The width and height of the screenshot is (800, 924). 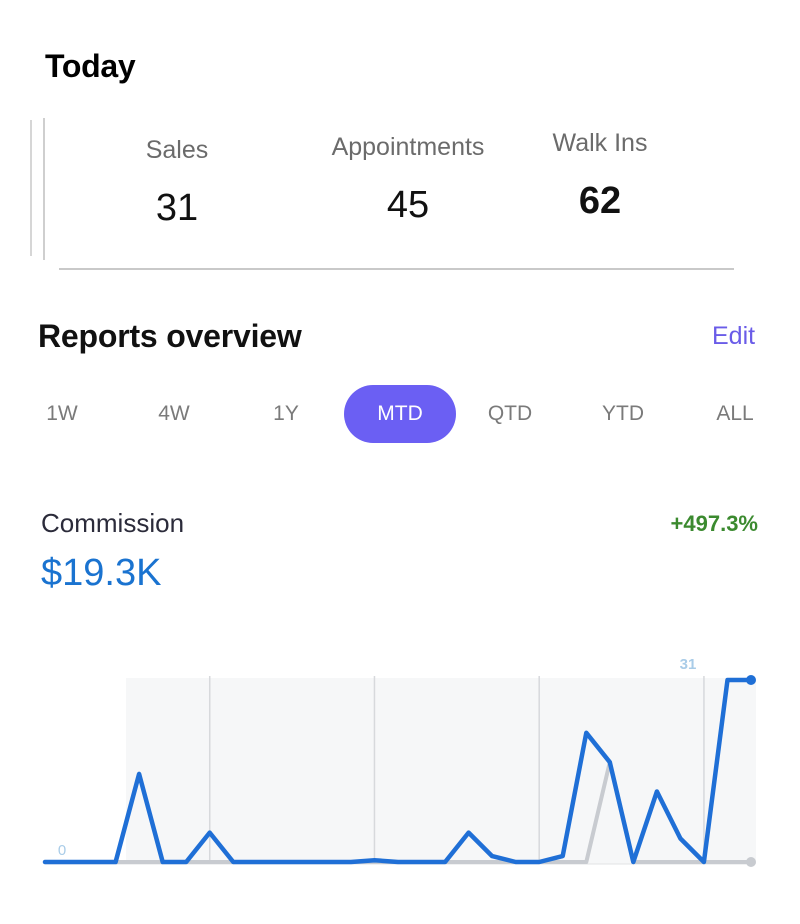 What do you see at coordinates (714, 523) in the screenshot?
I see `metric-change: +497.3%` at bounding box center [714, 523].